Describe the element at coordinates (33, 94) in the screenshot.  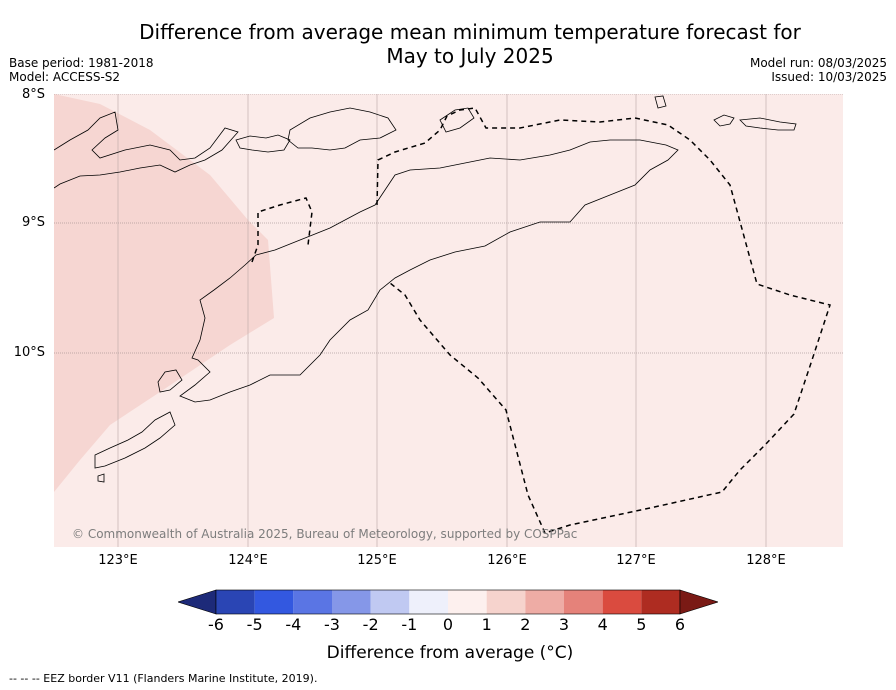
I see `lat-label-8s: 8°S` at that location.